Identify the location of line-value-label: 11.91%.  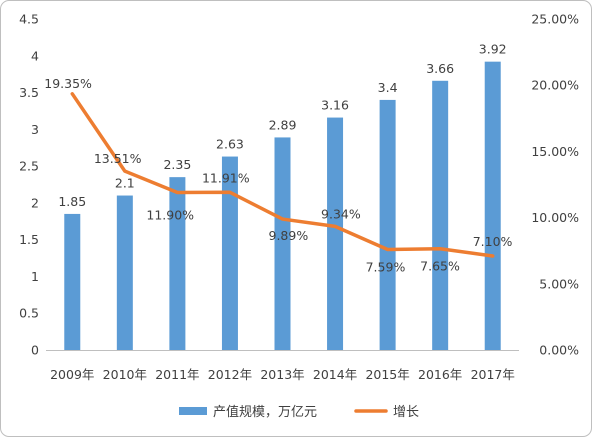
(226, 177).